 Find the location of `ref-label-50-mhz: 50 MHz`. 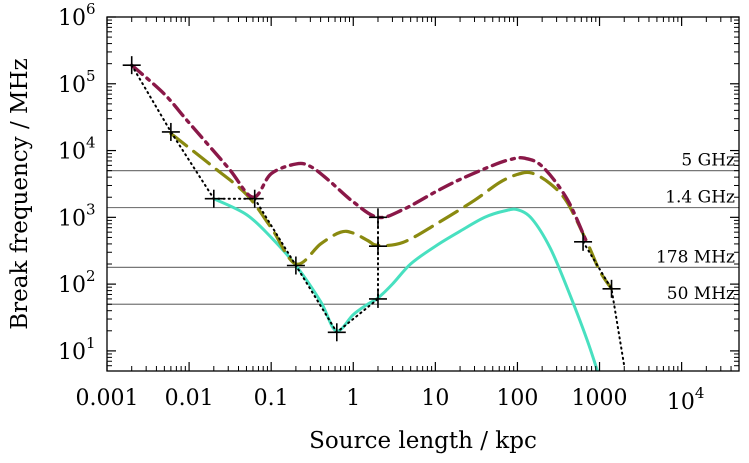

ref-label-50-mhz: 50 MHz is located at coordinates (701, 294).